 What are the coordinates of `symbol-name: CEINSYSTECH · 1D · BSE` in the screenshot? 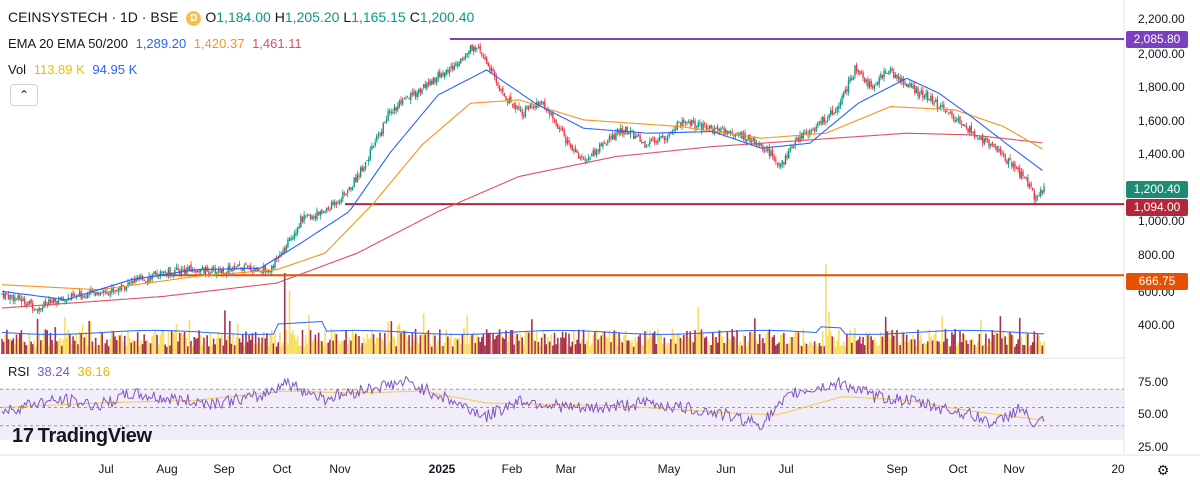 It's located at (93, 17).